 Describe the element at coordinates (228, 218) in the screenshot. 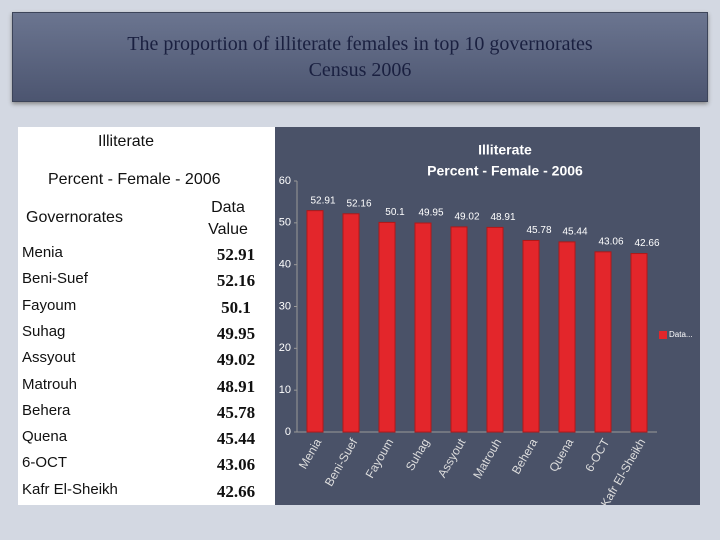

I see `column-header: Data Value` at that location.